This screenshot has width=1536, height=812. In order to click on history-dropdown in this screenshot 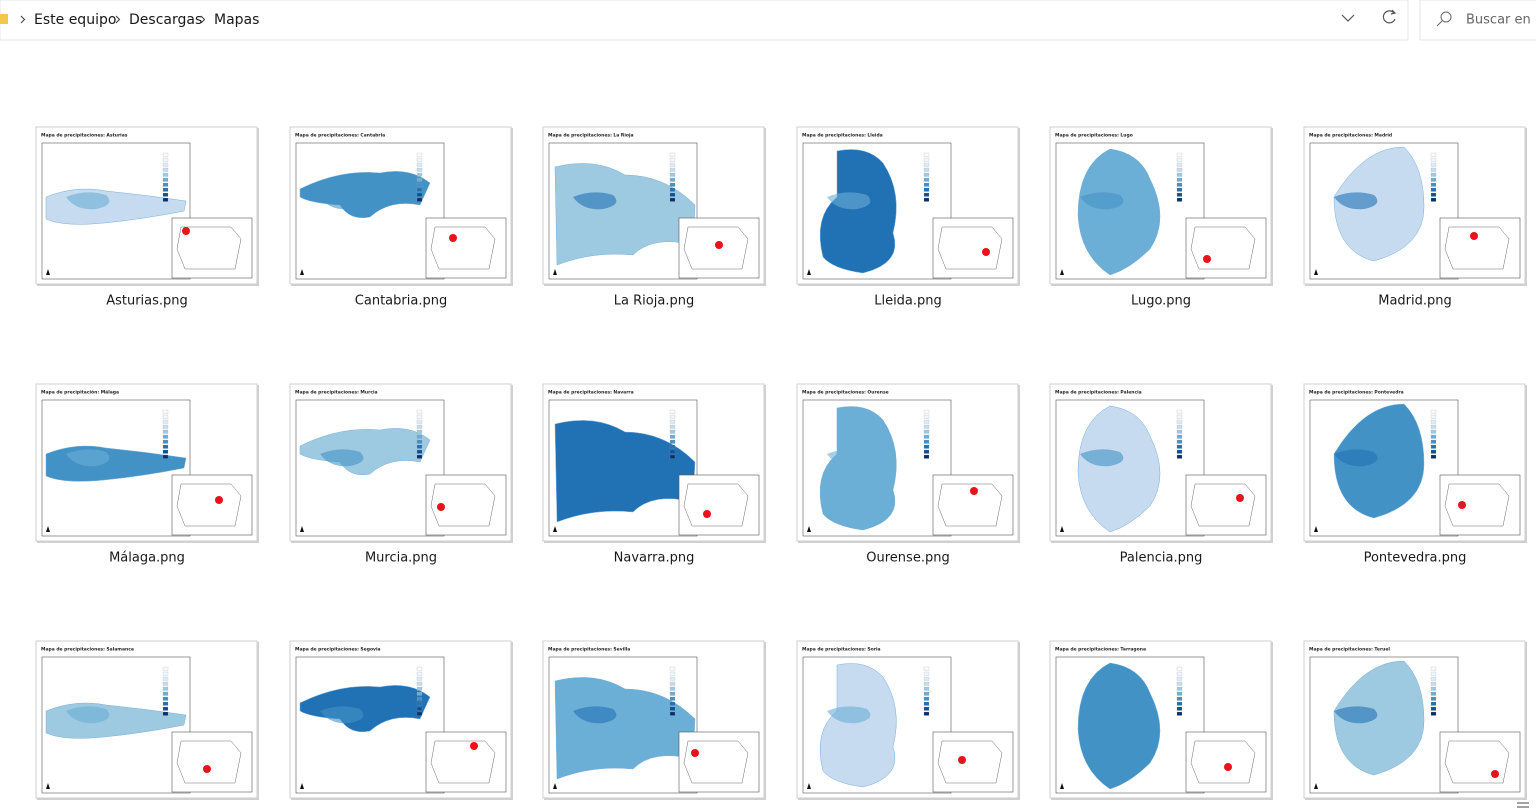, I will do `click(1348, 18)`.